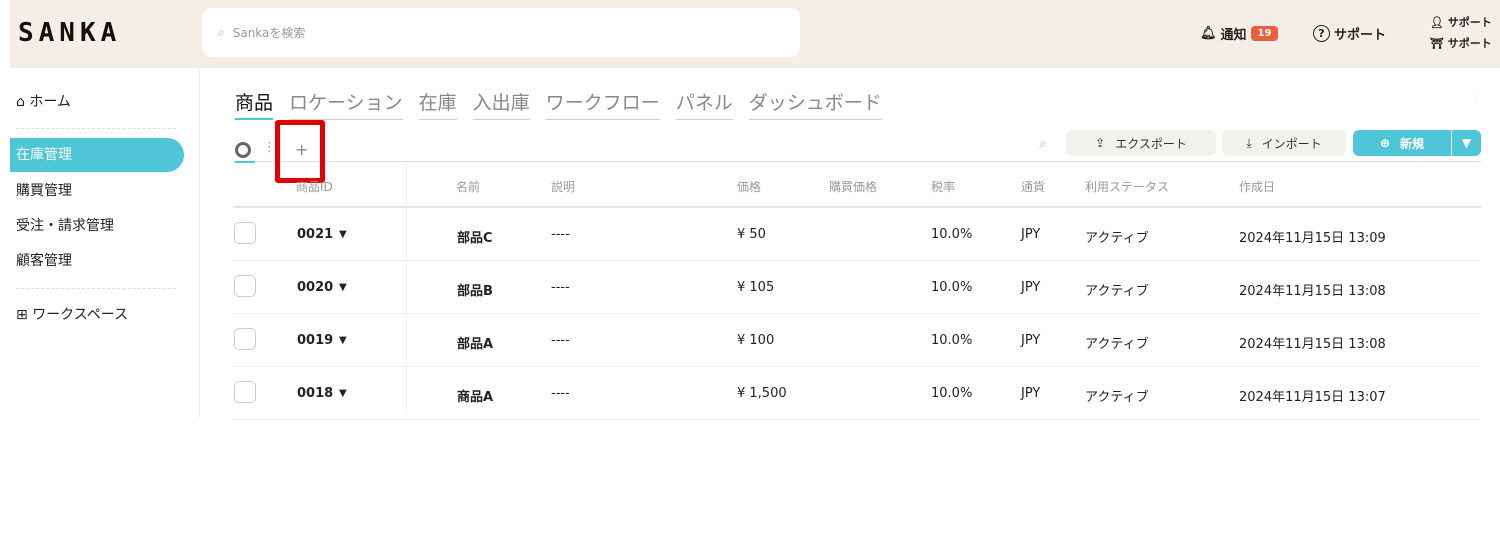  I want to click on workspace-icon: ⊞, so click(24, 315).